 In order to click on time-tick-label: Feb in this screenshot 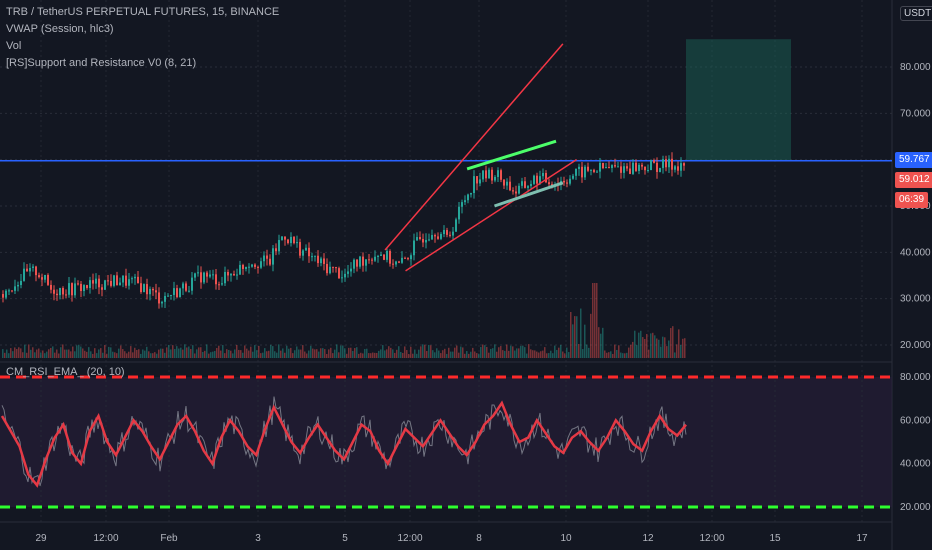, I will do `click(169, 538)`.